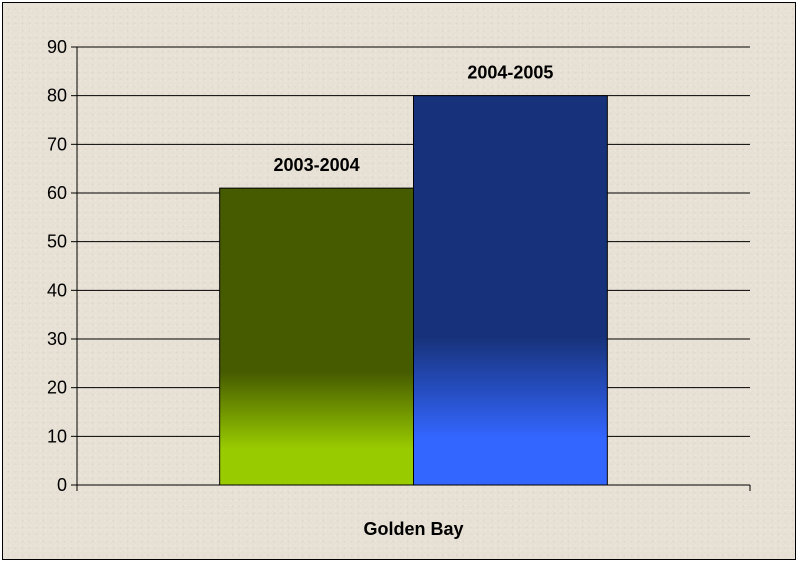  Describe the element at coordinates (57, 144) in the screenshot. I see `y-tick-label-70: 70` at that location.